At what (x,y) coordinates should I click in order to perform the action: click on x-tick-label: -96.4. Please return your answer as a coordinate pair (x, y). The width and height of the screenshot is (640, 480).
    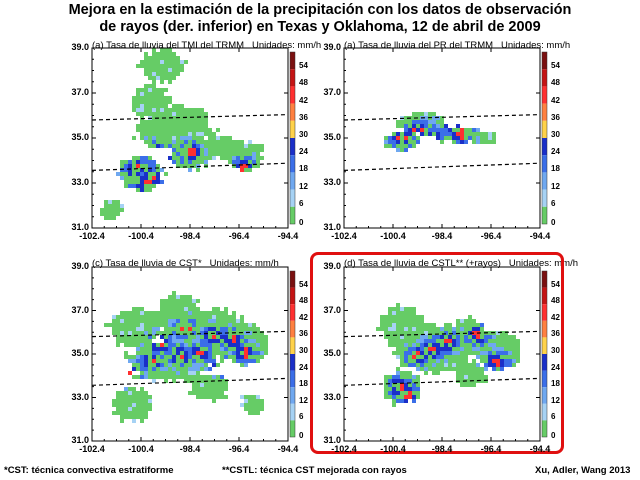
    Looking at the image, I should click on (491, 236).